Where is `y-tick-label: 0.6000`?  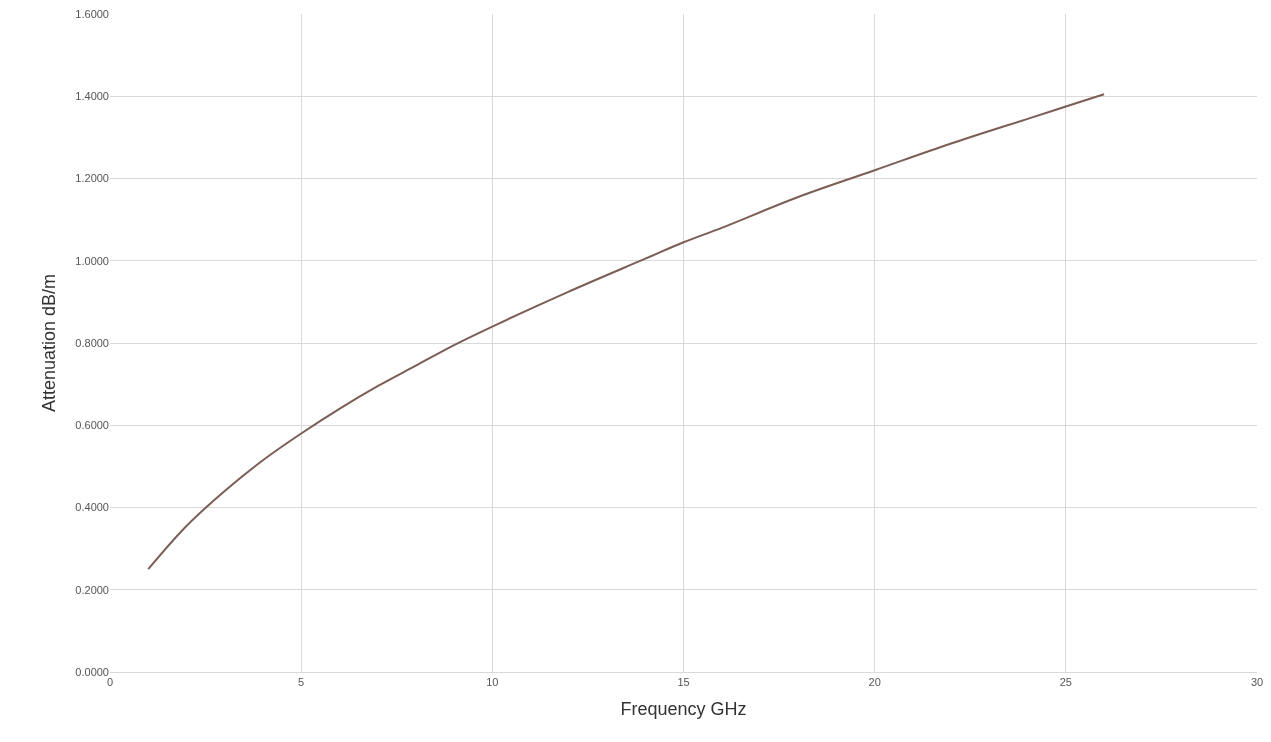
y-tick-label: 0.6000 is located at coordinates (92, 425).